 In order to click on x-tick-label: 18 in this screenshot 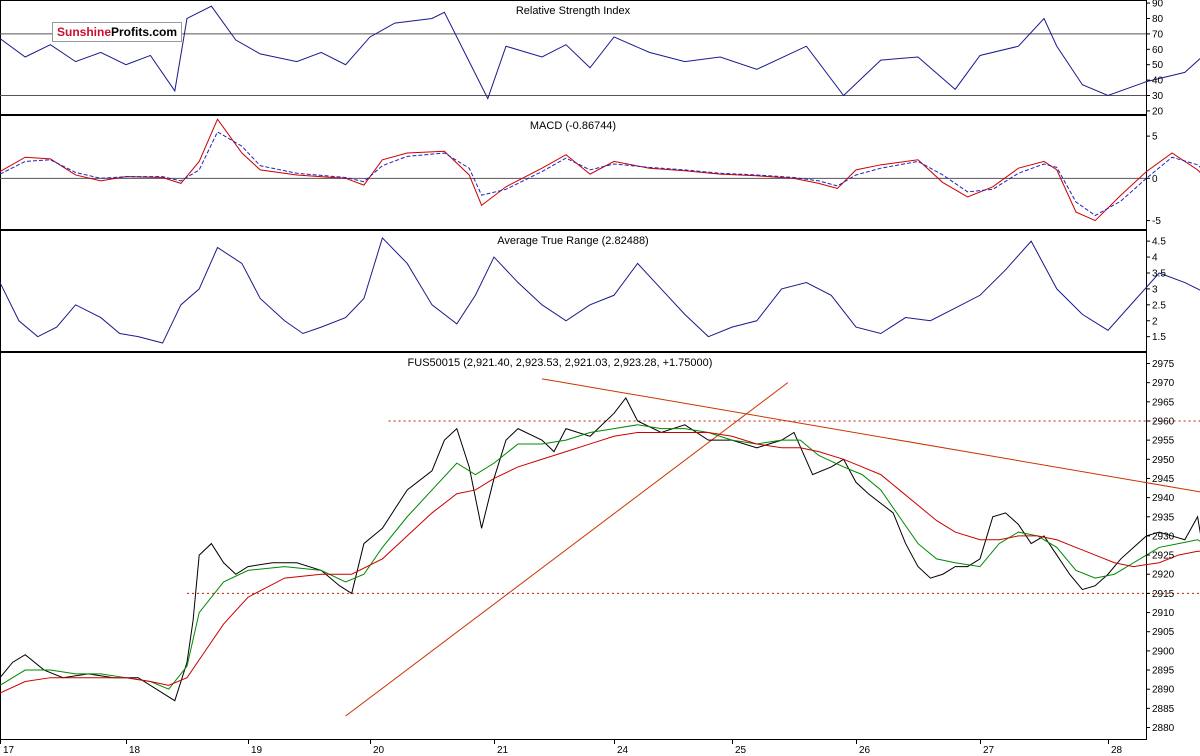, I will do `click(135, 750)`.